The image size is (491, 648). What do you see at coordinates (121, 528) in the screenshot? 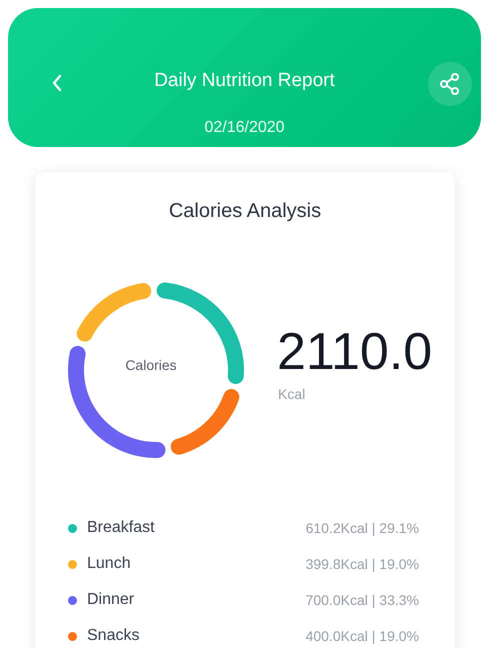
I see `legend-label: Breakfast` at bounding box center [121, 528].